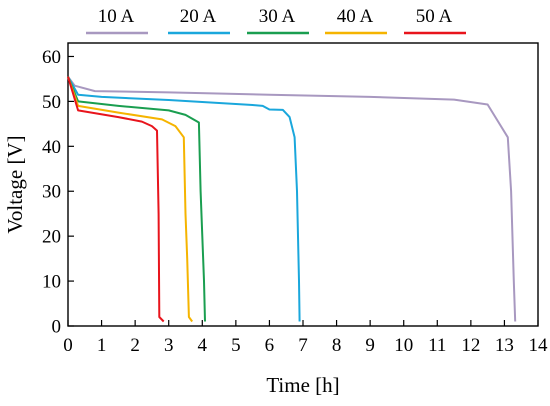  I want to click on x-tick-label: 10, so click(403, 345).